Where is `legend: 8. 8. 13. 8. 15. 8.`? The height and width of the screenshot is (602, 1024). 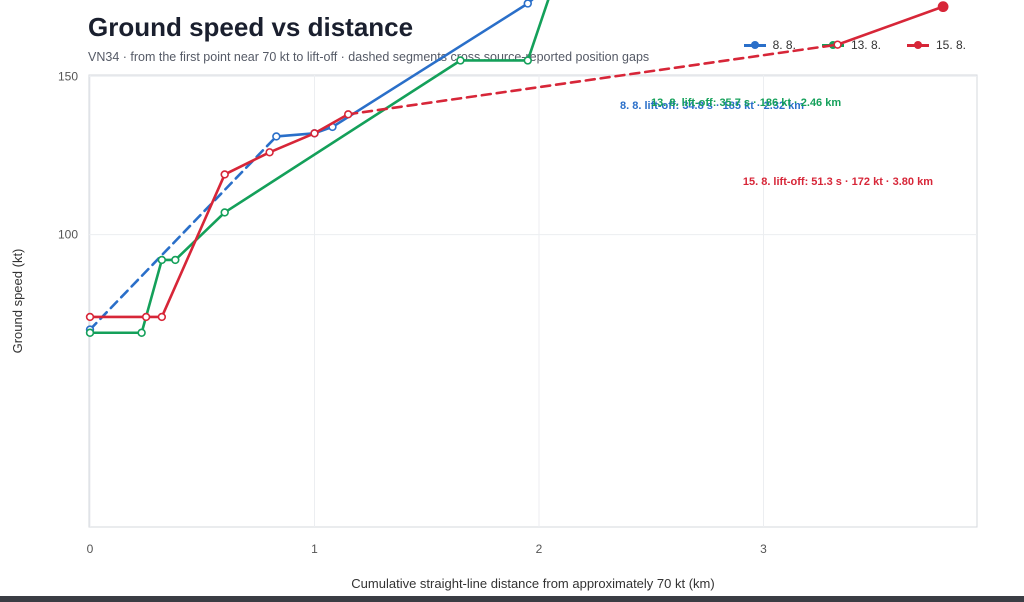 legend: 8. 8. 13. 8. 15. 8. is located at coordinates (854, 45).